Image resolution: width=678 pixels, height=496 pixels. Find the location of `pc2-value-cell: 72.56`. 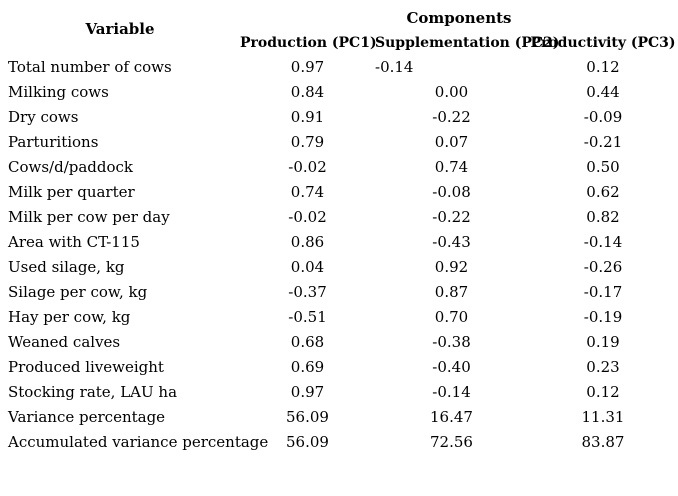

pc2-value-cell: 72.56 is located at coordinates (451, 441).